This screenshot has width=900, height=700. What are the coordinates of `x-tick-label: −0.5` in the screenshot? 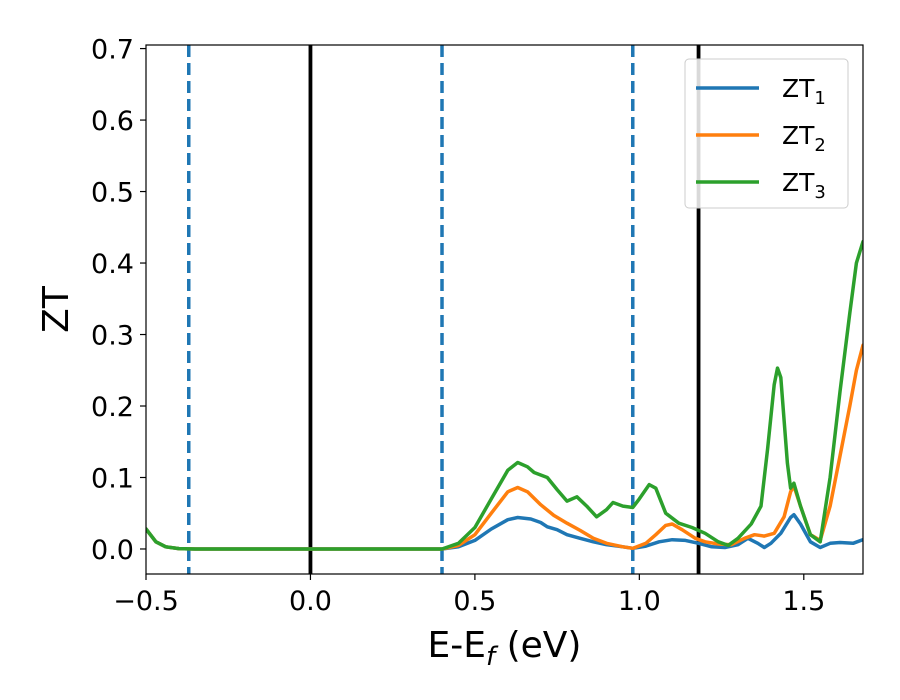 It's located at (146, 601).